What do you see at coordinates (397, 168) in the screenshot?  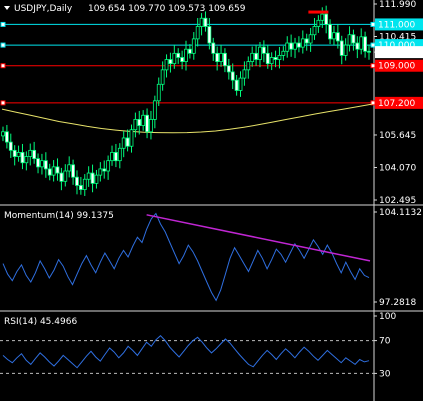 I see `price-tick-label: 104.070` at bounding box center [397, 168].